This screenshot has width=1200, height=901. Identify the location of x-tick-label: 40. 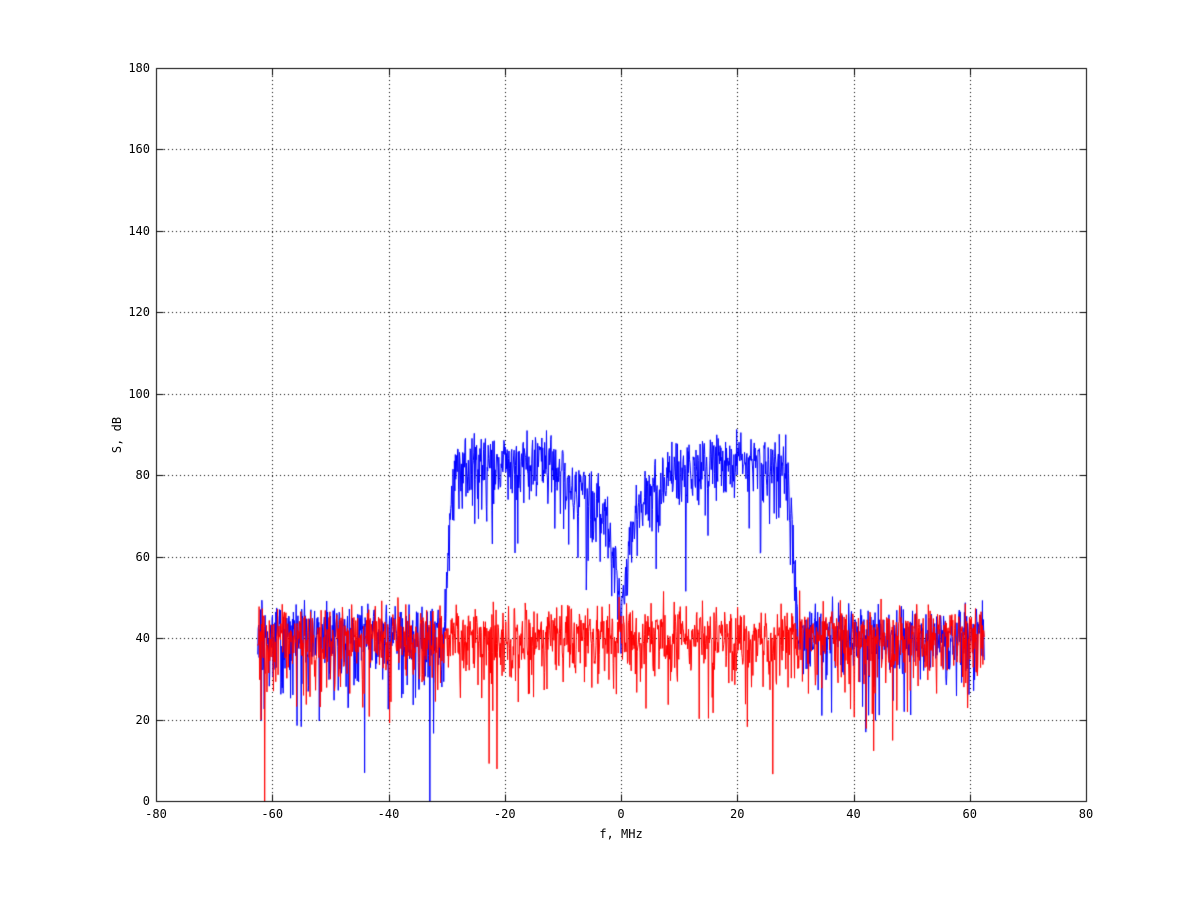
(853, 814).